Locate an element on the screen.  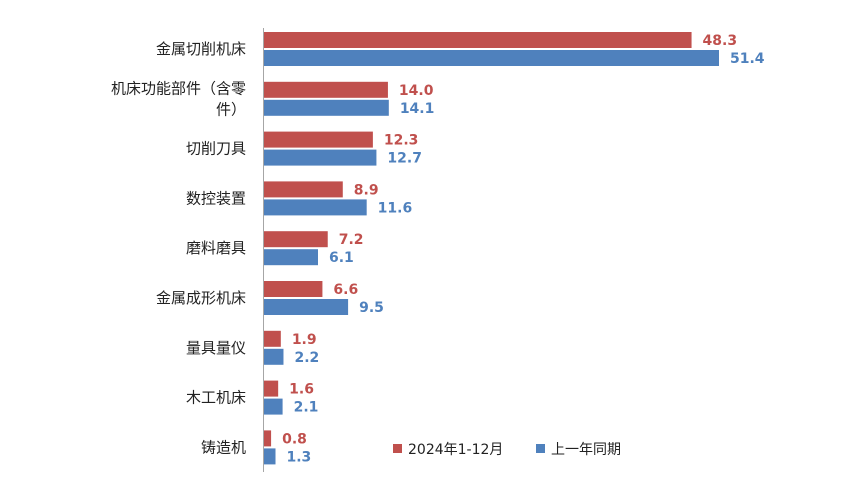
value-label-current-8: 0.8 is located at coordinates (294, 439).